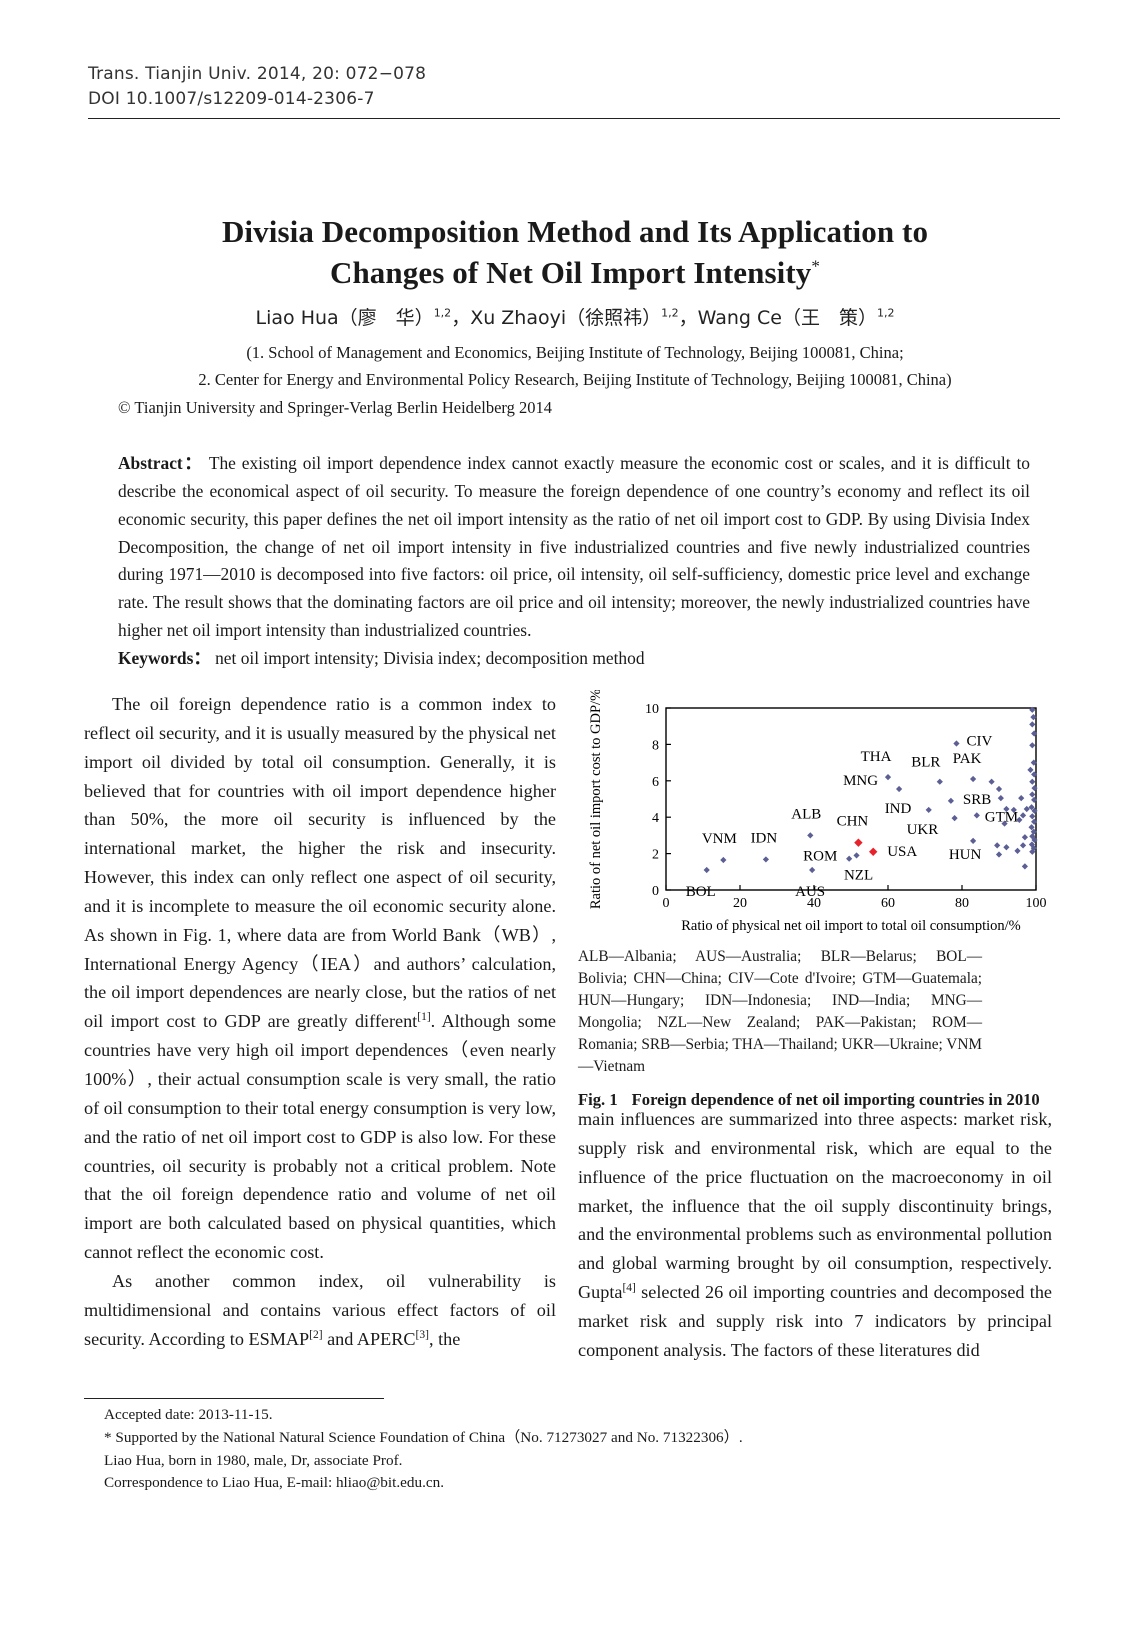 This screenshot has height=1632, width=1148. What do you see at coordinates (965, 855) in the screenshot?
I see `svg-text: HUN` at bounding box center [965, 855].